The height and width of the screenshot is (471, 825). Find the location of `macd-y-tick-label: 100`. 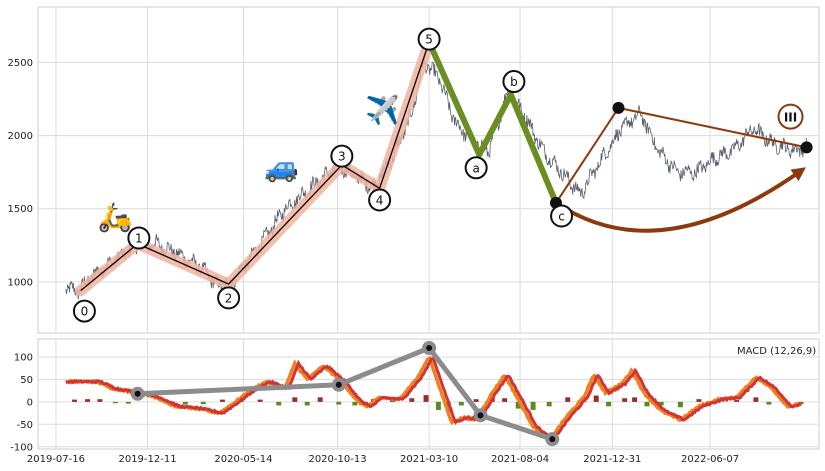

macd-y-tick-label: 100 is located at coordinates (23, 357).